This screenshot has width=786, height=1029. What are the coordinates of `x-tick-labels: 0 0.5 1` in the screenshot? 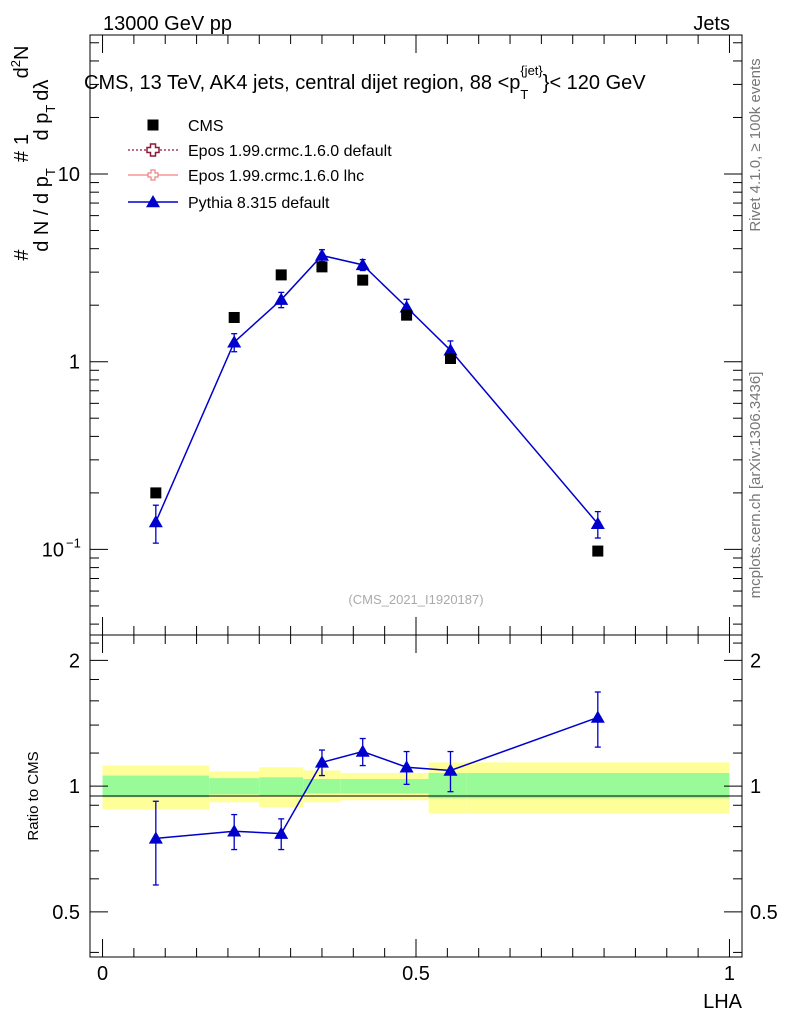 It's located at (416, 974).